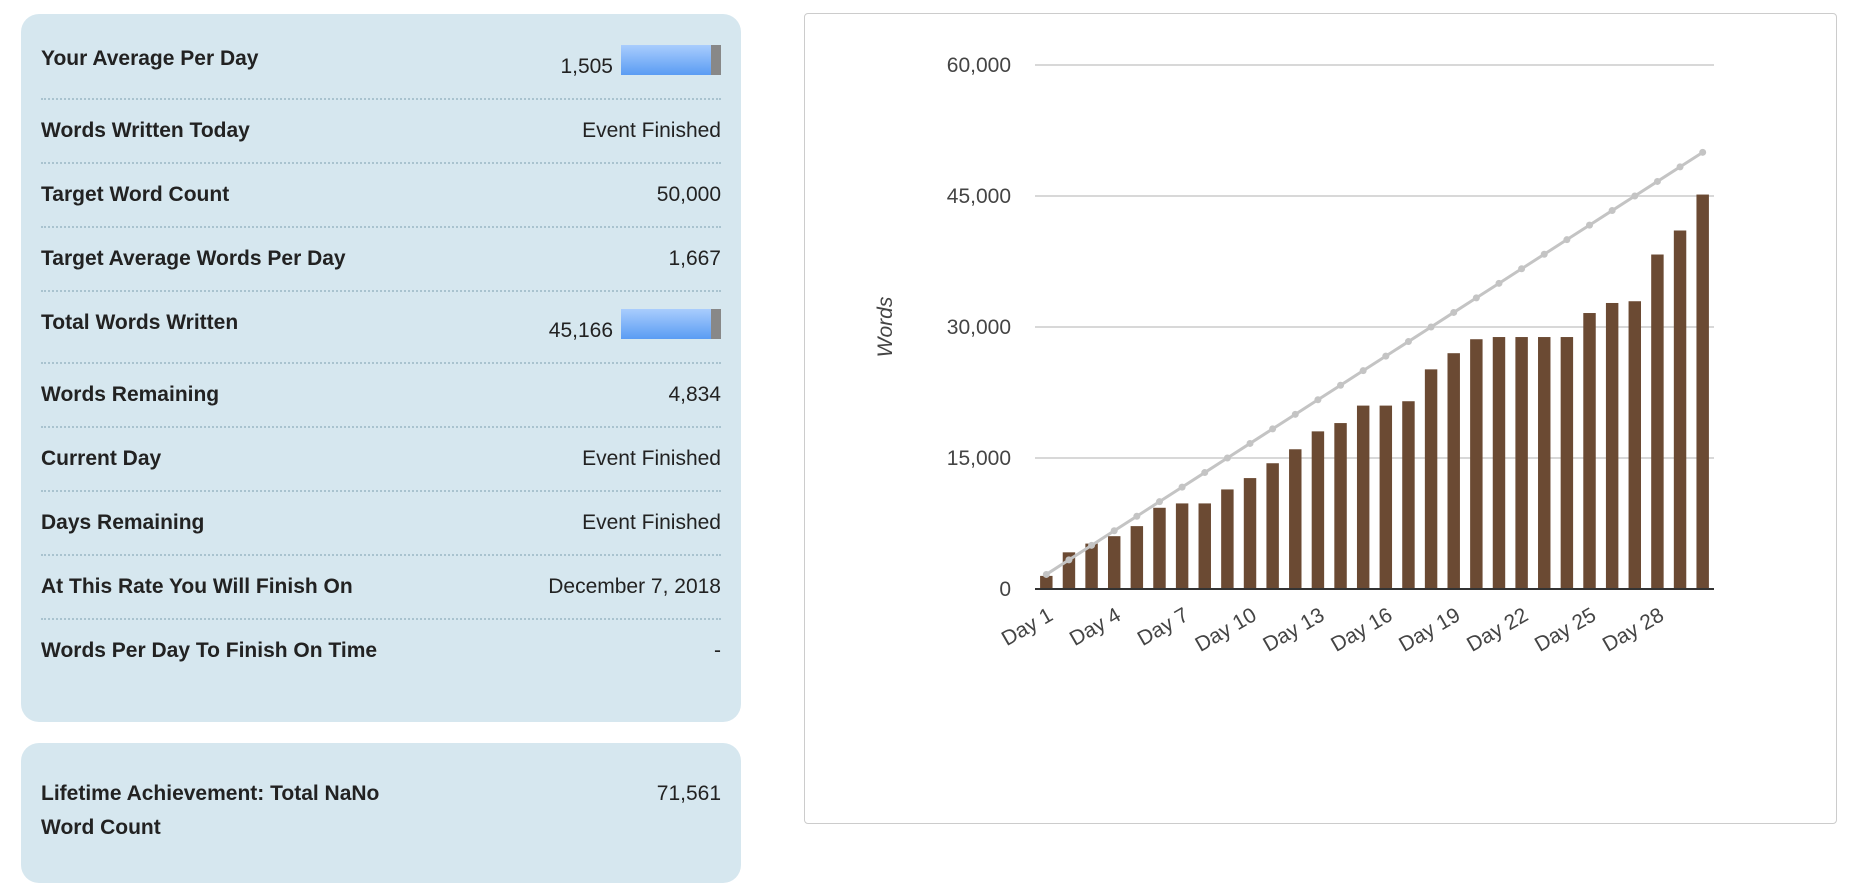 The height and width of the screenshot is (883, 1851). I want to click on stat-row: Words Remaining 4,834, so click(381, 396).